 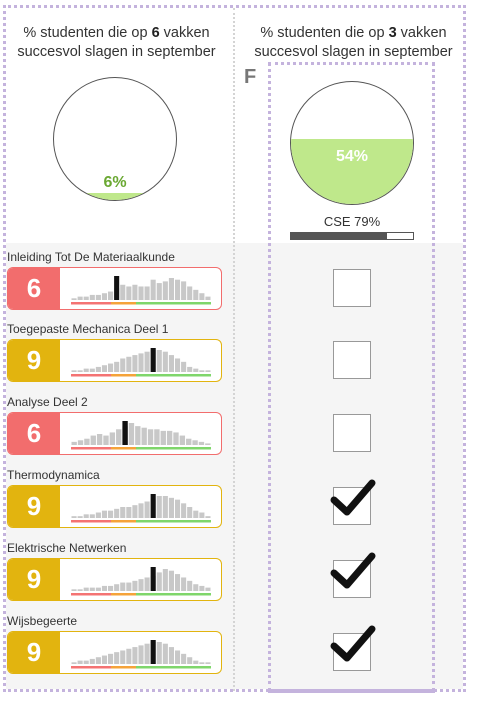 What do you see at coordinates (353, 643) in the screenshot?
I see `checkmark-icon` at bounding box center [353, 643].